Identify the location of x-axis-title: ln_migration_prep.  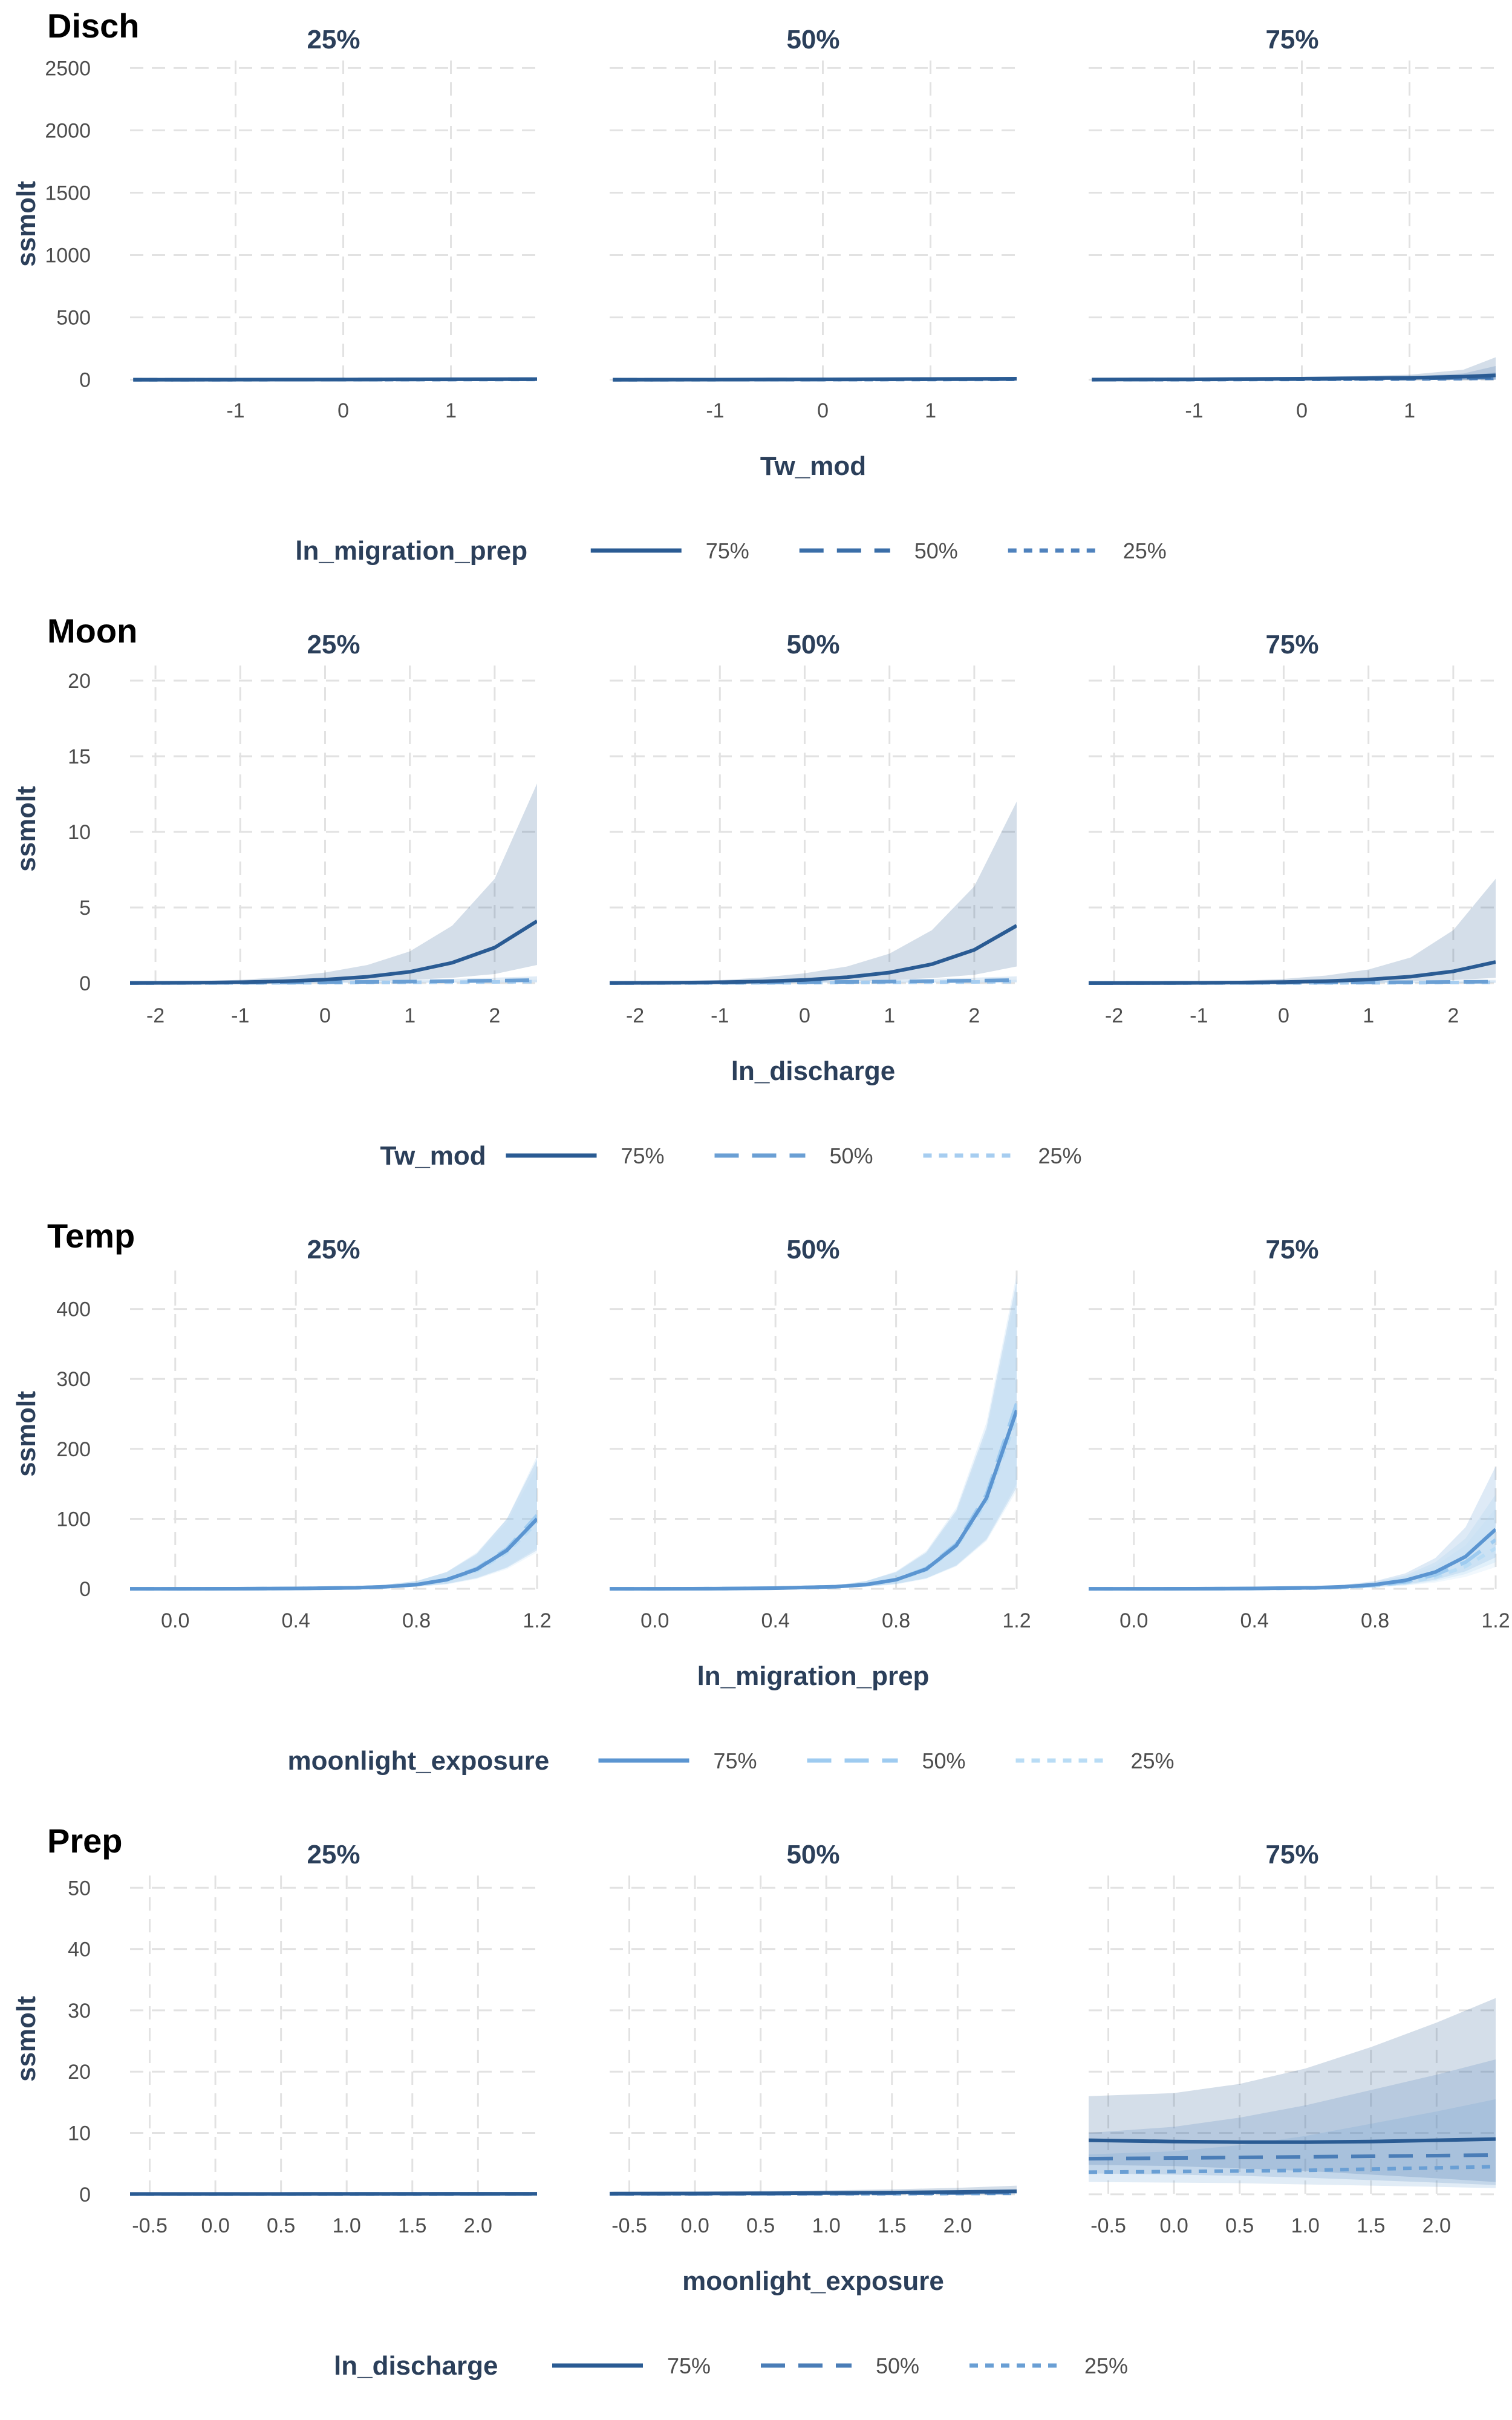
(813, 1676).